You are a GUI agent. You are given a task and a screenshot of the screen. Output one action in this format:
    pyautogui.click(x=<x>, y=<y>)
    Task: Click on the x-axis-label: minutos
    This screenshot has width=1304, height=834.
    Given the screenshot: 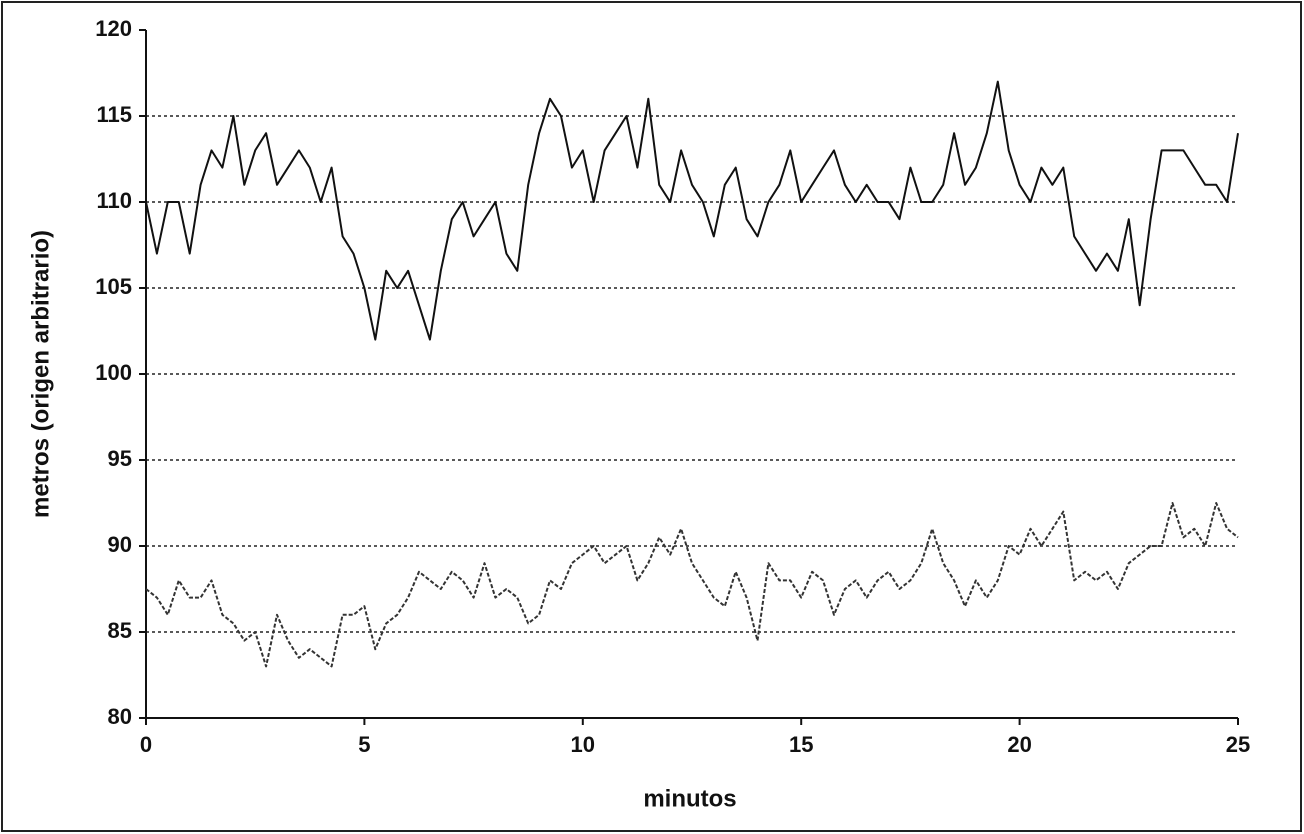 What is the action you would take?
    pyautogui.click(x=689, y=798)
    